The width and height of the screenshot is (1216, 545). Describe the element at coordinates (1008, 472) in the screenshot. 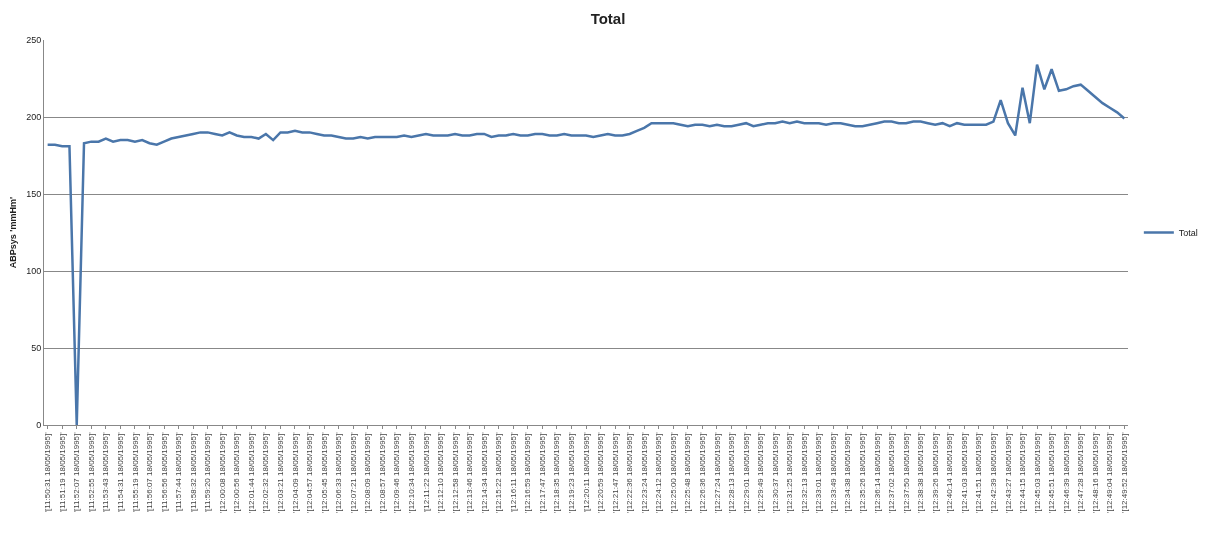

I see `x-tick-label: '[12:43:27 18/05/1995]'` at that location.